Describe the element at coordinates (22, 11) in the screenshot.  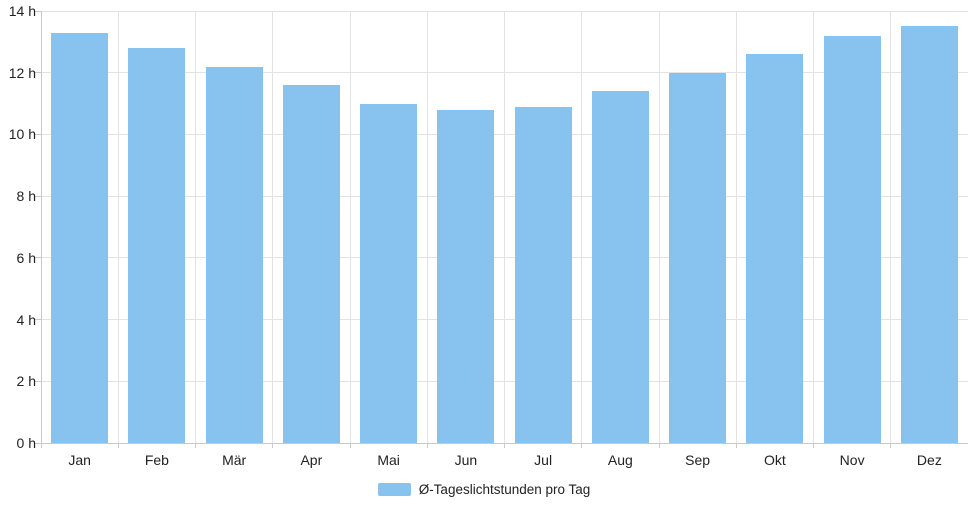
I see `y-axis-label: 14 h` at that location.